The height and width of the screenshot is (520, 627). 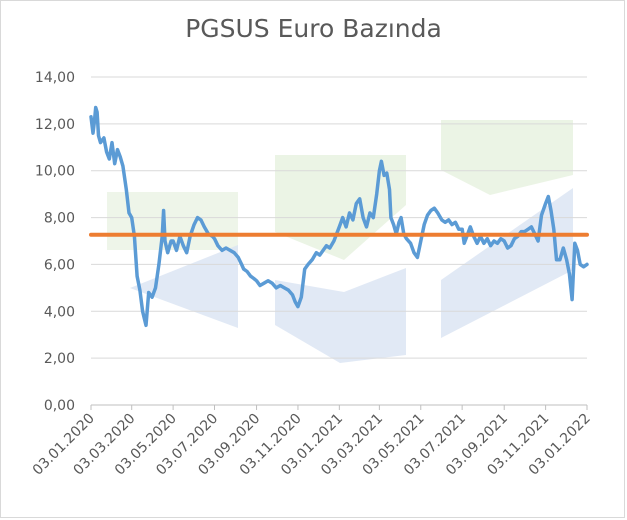 What do you see at coordinates (55, 242) in the screenshot?
I see `y-axis: 0,00 2,00 4,00 6,00 8,00 10,00 12,00 14,00` at bounding box center [55, 242].